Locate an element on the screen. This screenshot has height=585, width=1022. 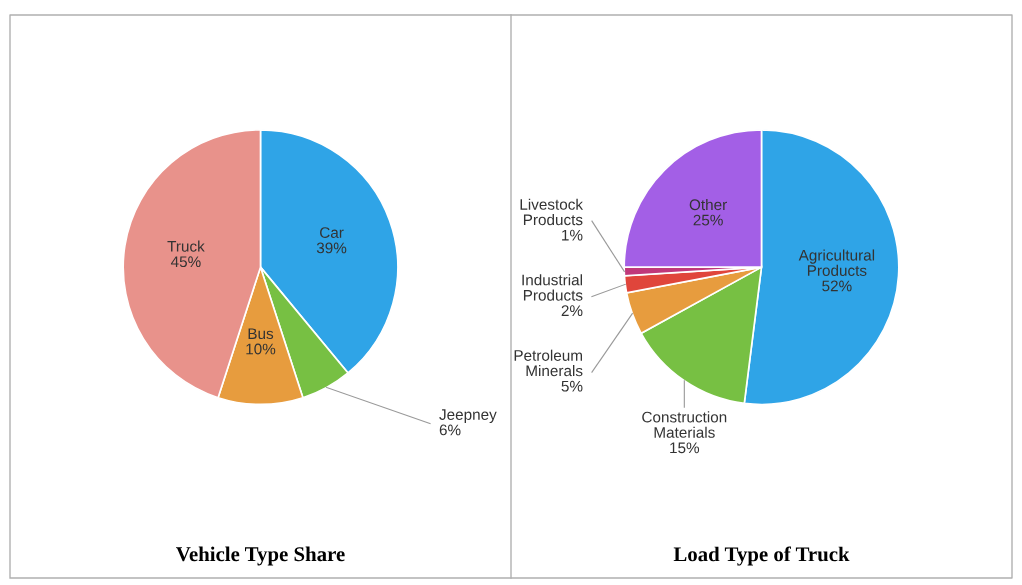
slice-label: Petroleum Minerals is located at coordinates (548, 363).